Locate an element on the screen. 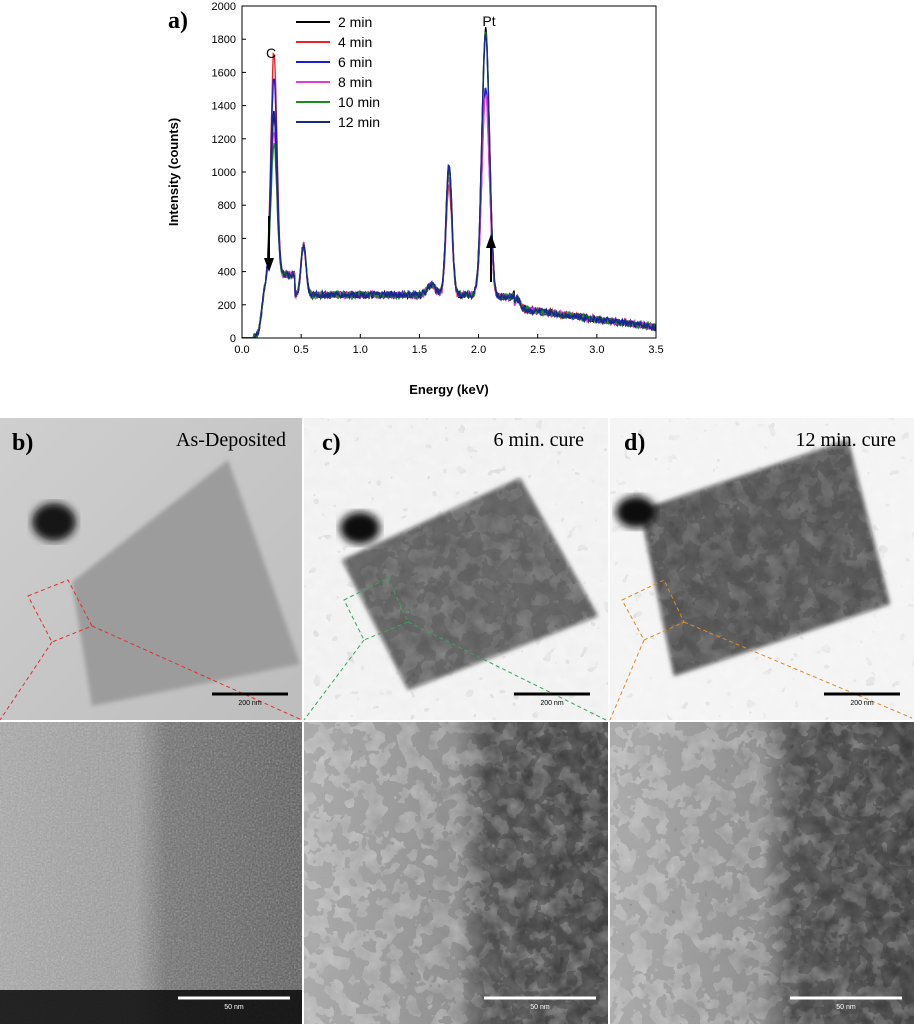 This screenshot has height=1024, width=914. series-line-6-min is located at coordinates (449, 208).